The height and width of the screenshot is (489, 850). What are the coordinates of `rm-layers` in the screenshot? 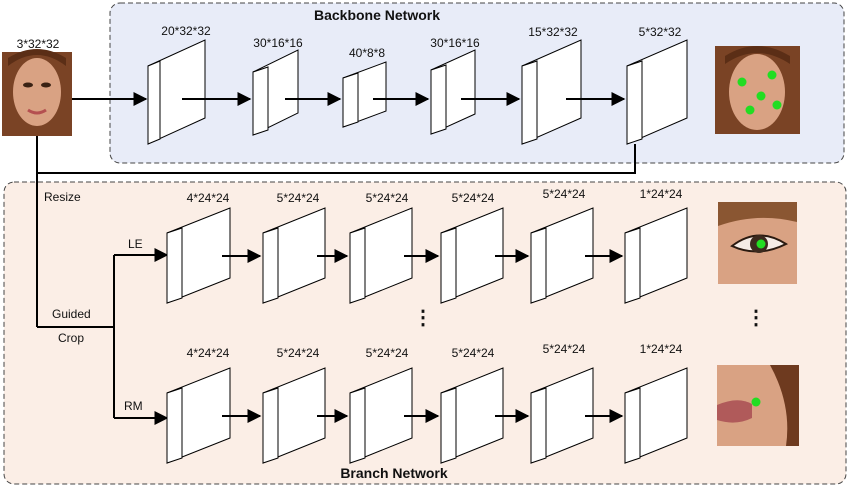 It's located at (427, 415).